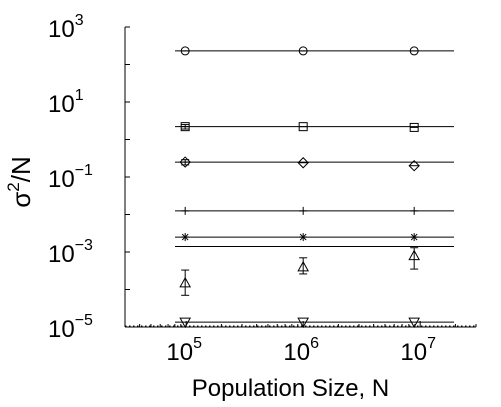  Describe the element at coordinates (70, 252) in the screenshot. I see `y-tick-label: 10⁻³` at that location.